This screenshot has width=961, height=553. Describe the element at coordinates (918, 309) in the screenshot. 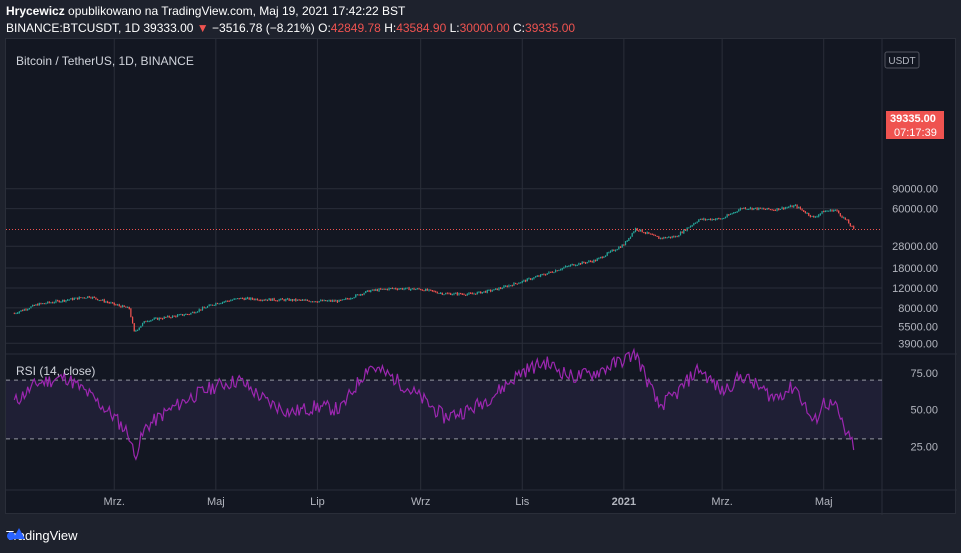

I see `price-tick-label: 8000.00` at that location.